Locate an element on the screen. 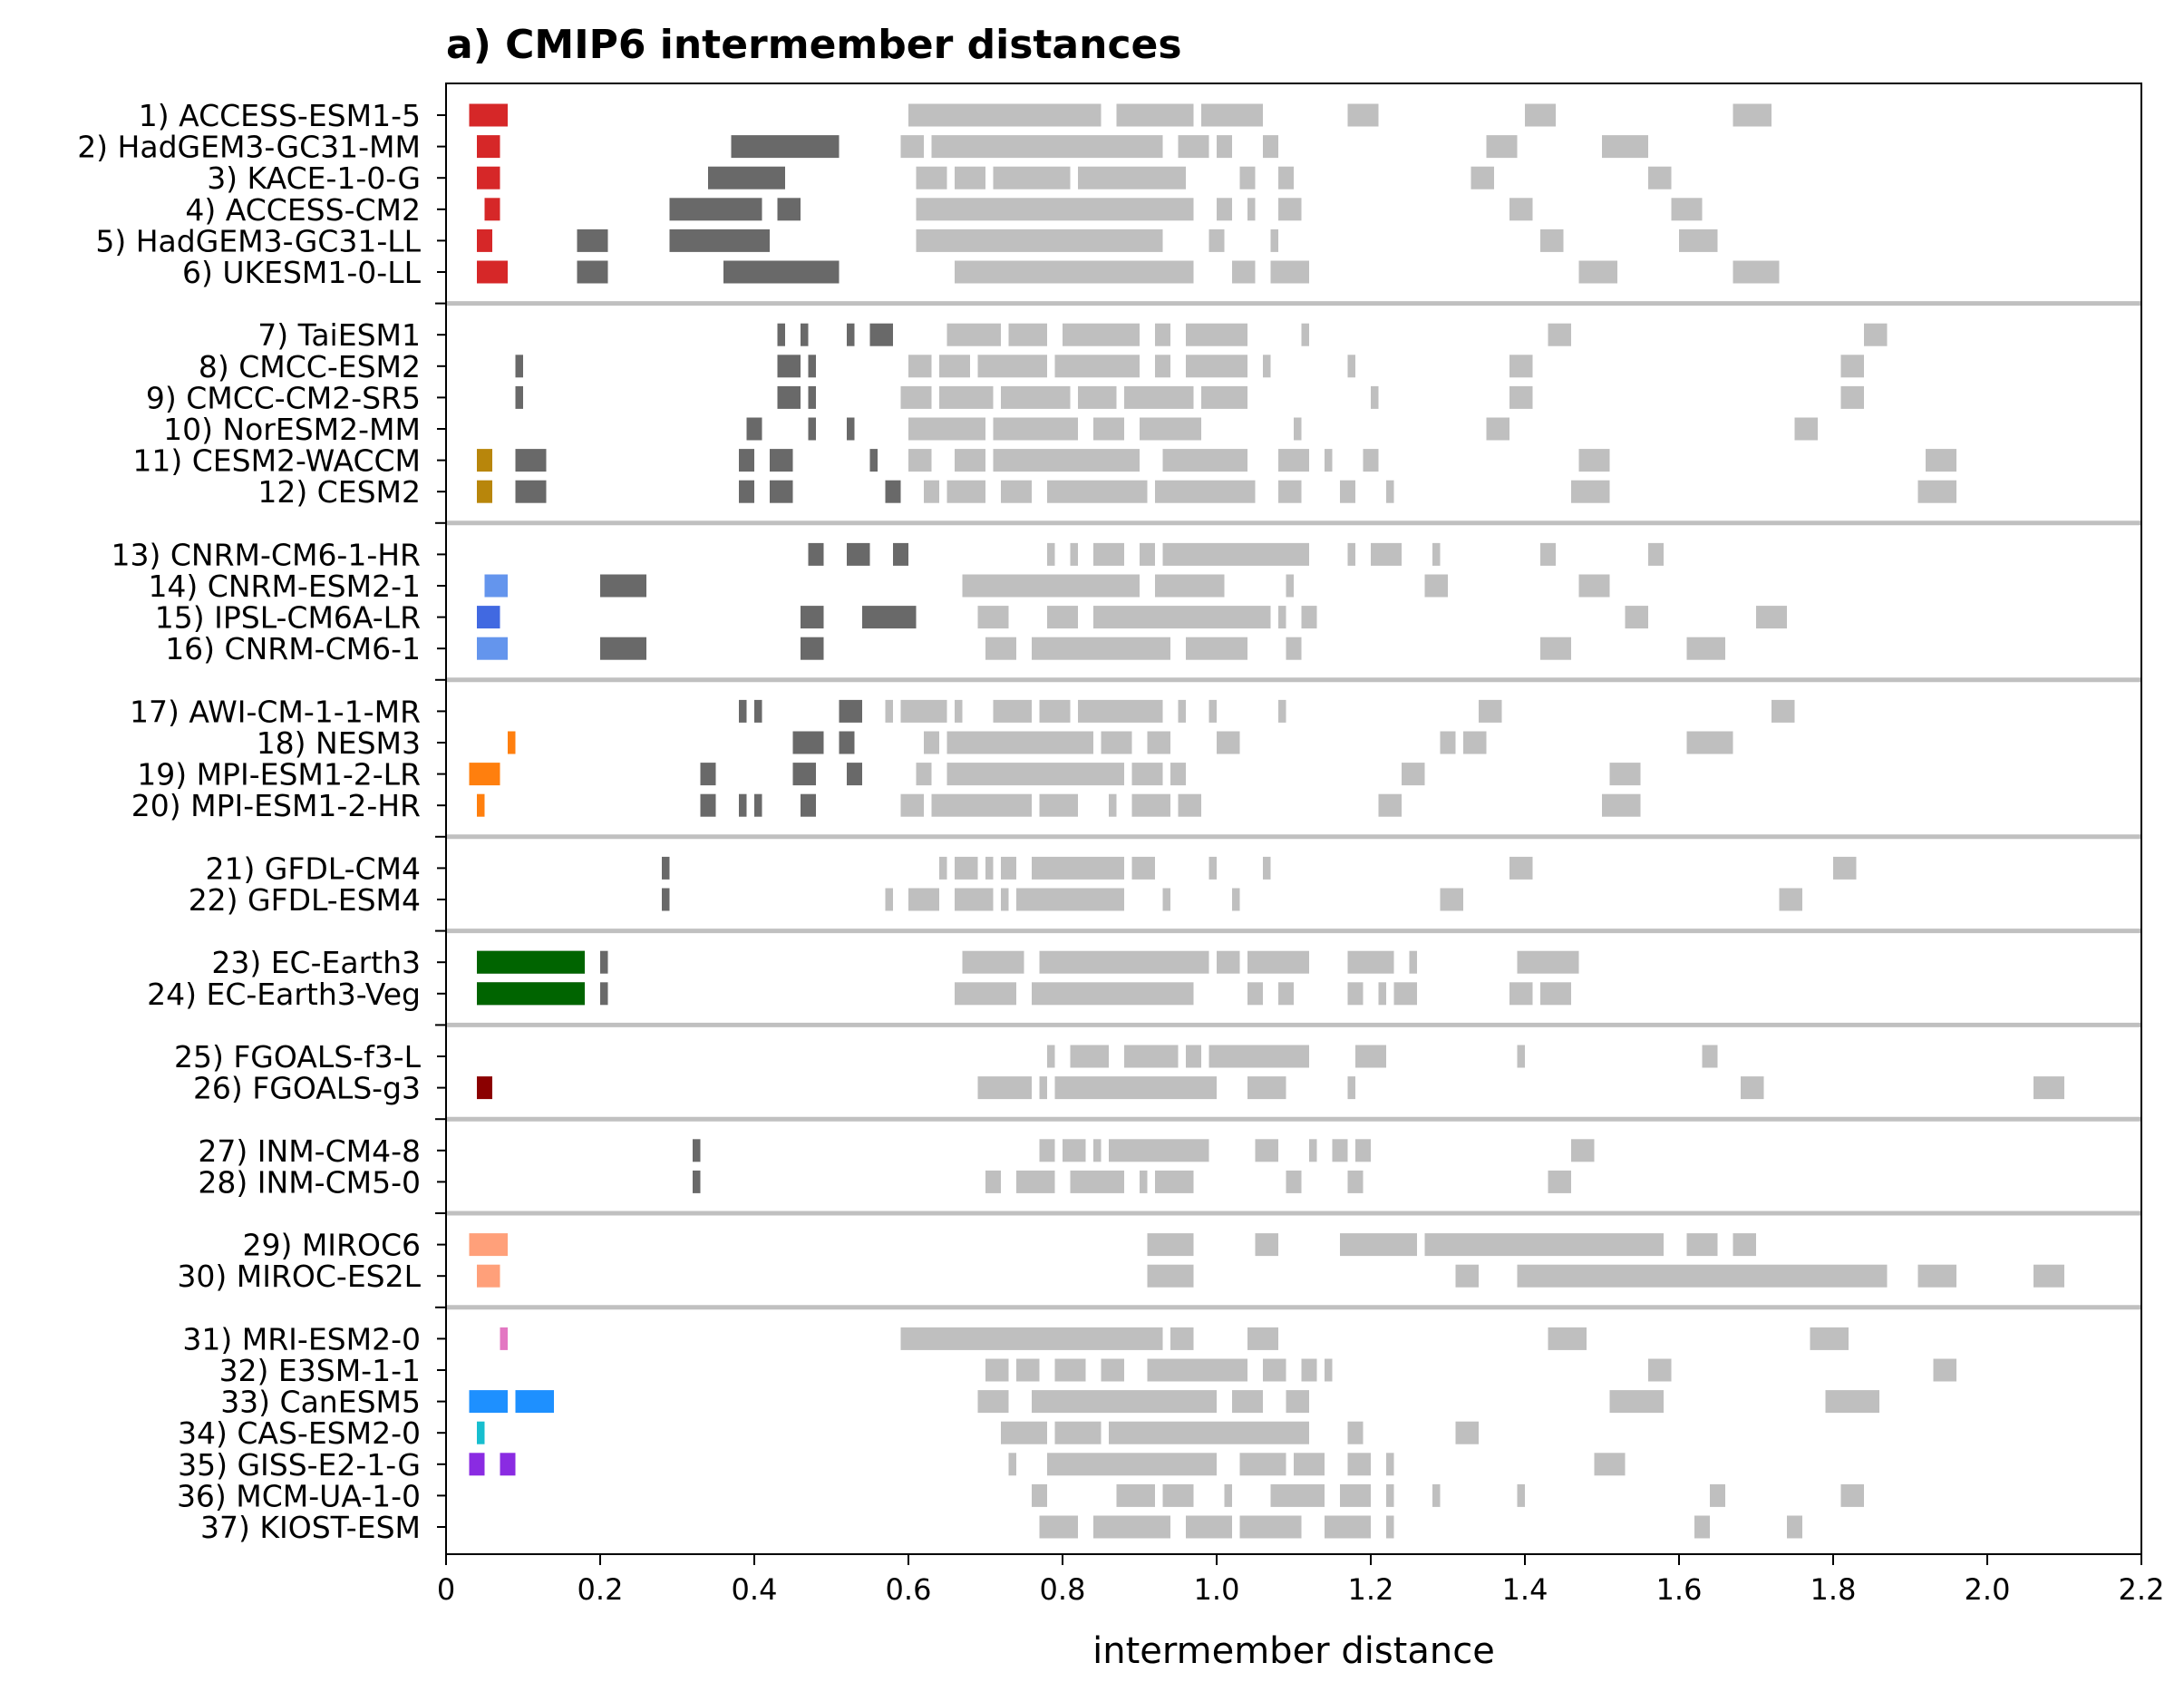  model-label: 7) TaiESM1 is located at coordinates (339, 335).